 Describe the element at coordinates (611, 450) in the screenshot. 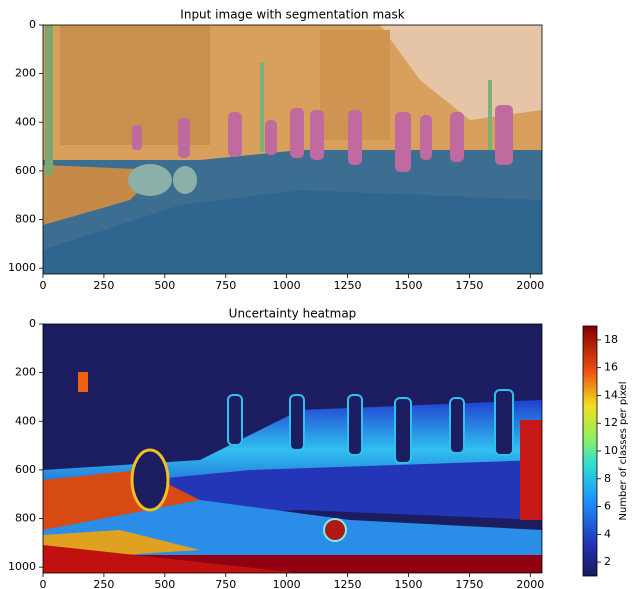

I see `colorbar-tick-label: 10` at that location.